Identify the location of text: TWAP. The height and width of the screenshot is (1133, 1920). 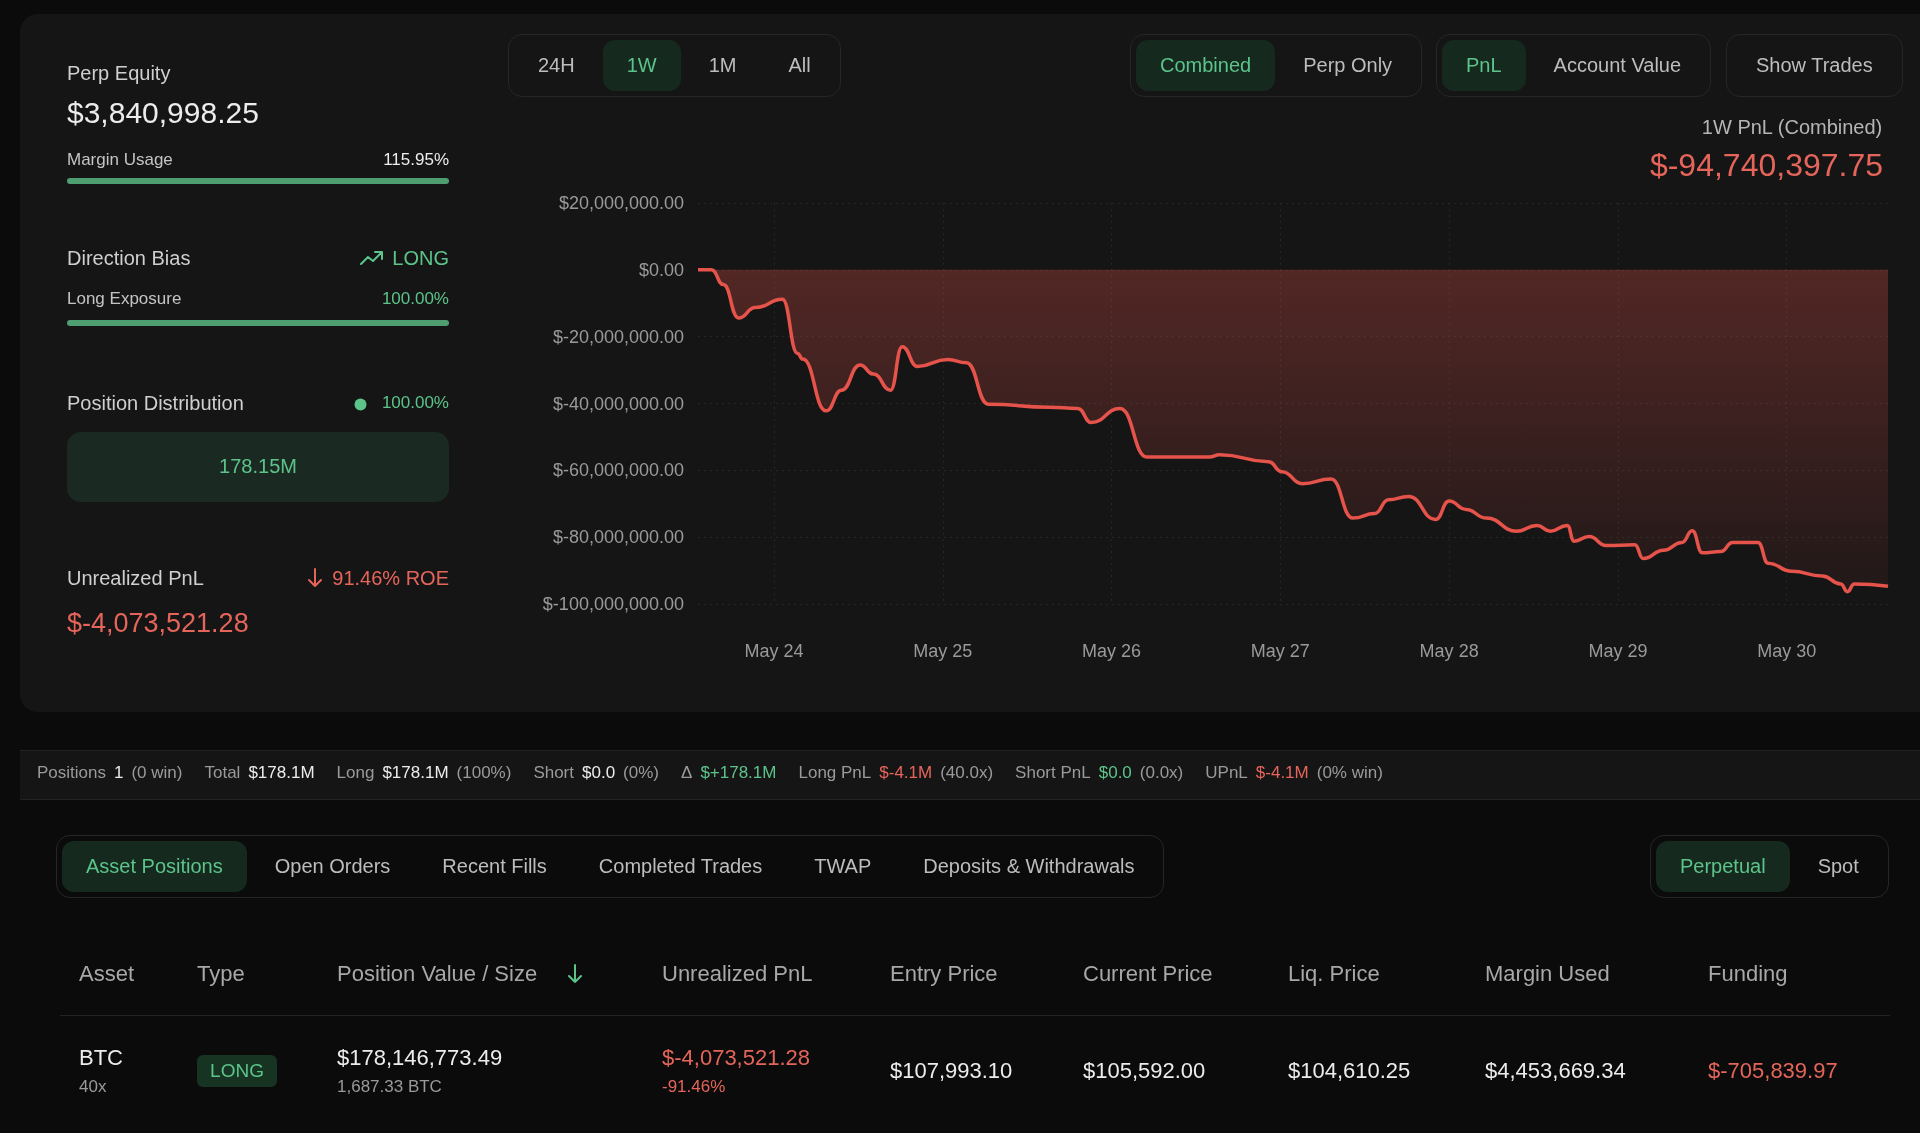
(843, 866).